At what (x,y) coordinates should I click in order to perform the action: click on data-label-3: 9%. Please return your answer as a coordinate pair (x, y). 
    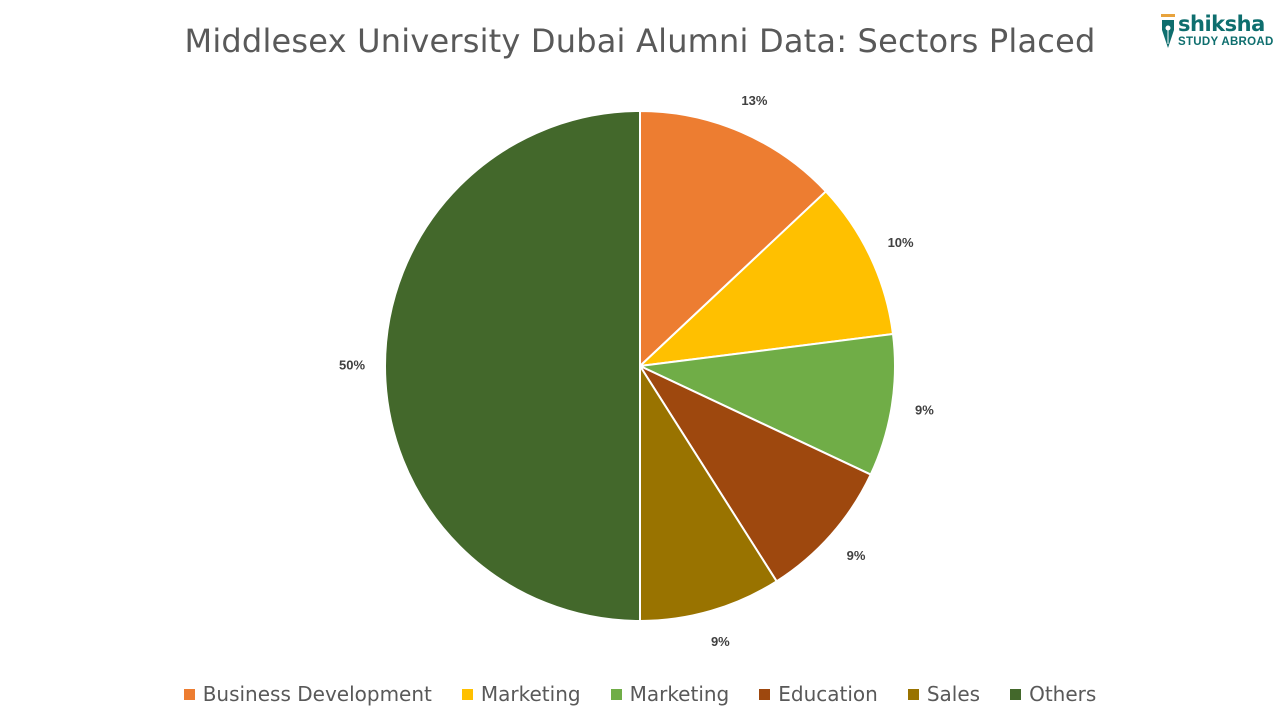
    Looking at the image, I should click on (924, 409).